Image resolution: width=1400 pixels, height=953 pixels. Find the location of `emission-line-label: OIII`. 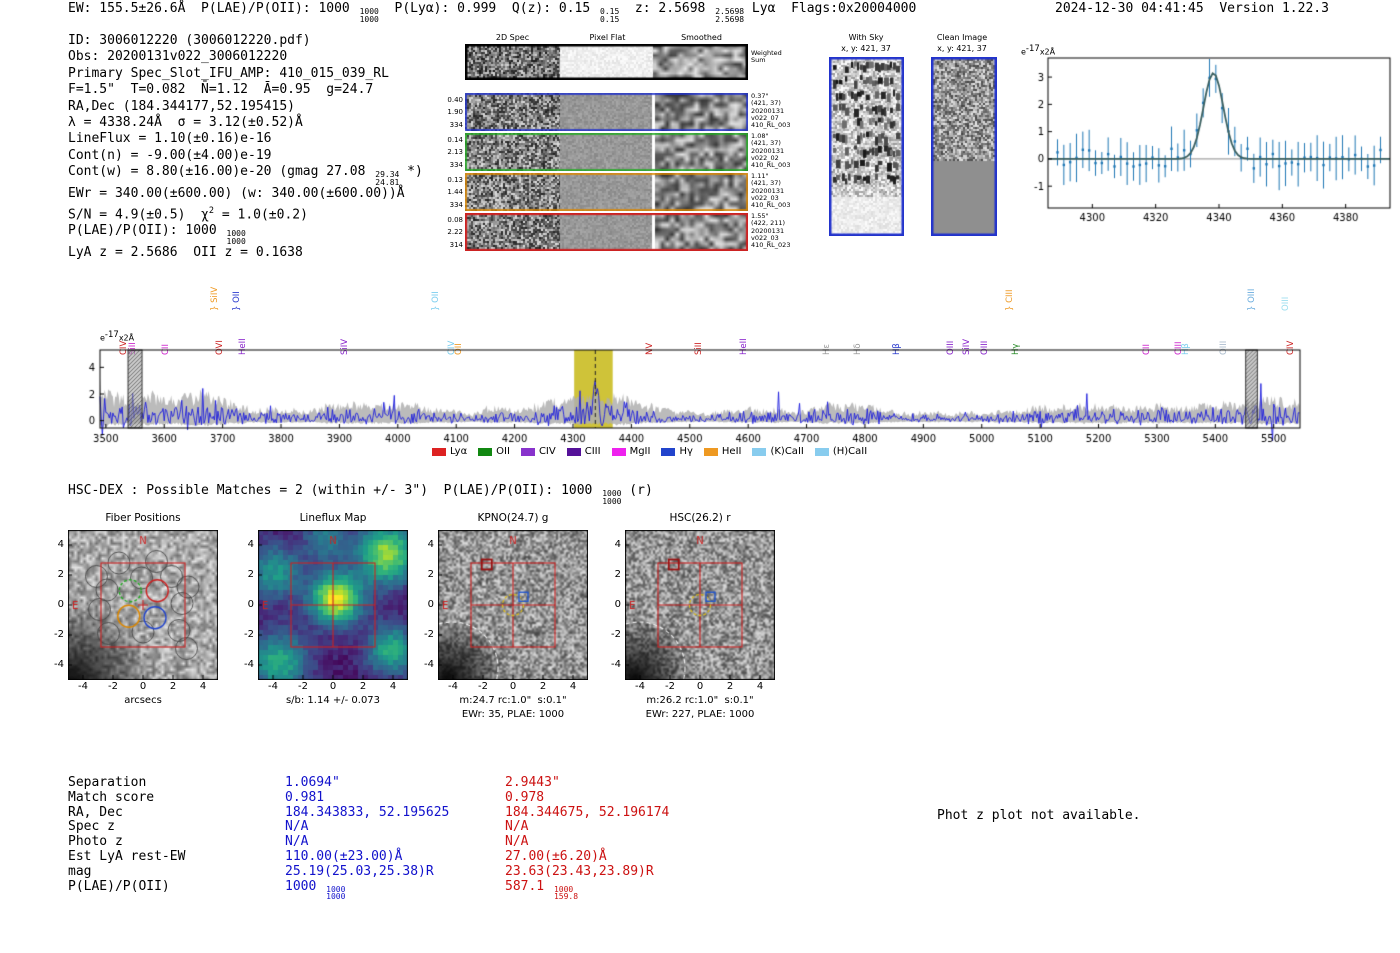

emission-line-label: OIII is located at coordinates (1286, 303).